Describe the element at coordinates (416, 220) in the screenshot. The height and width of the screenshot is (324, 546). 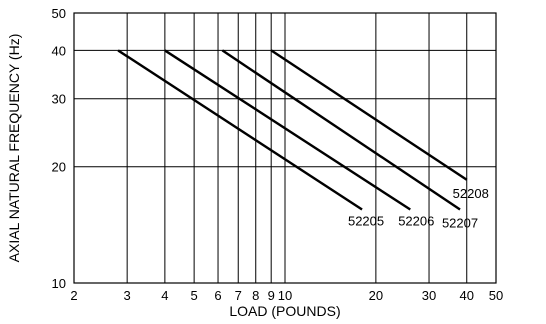
I see `series-label-52206: 52206` at that location.